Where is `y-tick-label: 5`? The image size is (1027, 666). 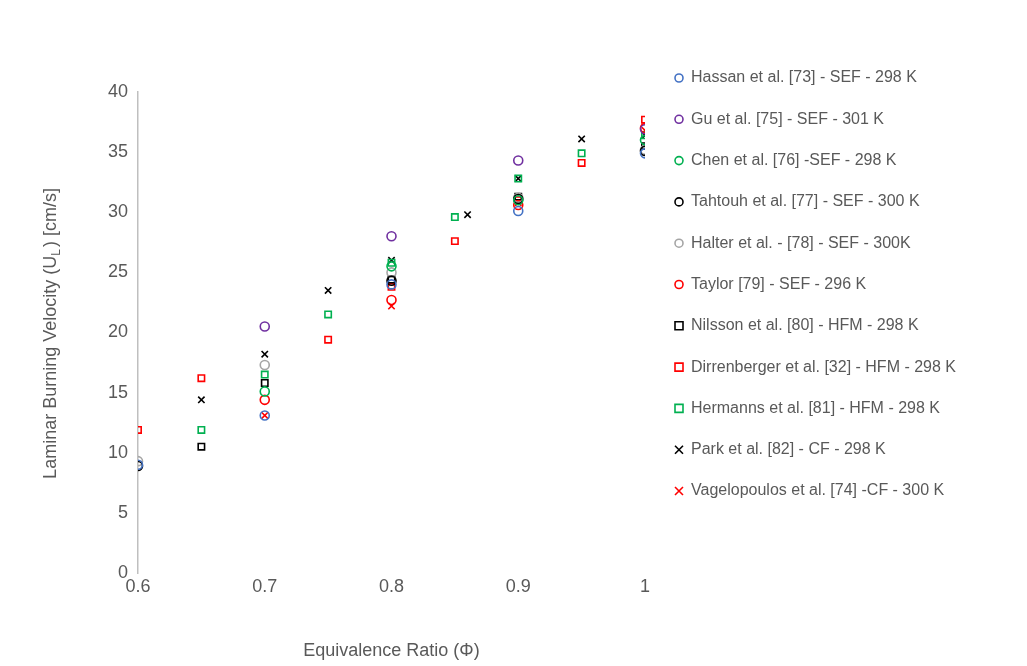
y-tick-label: 5 is located at coordinates (122, 511).